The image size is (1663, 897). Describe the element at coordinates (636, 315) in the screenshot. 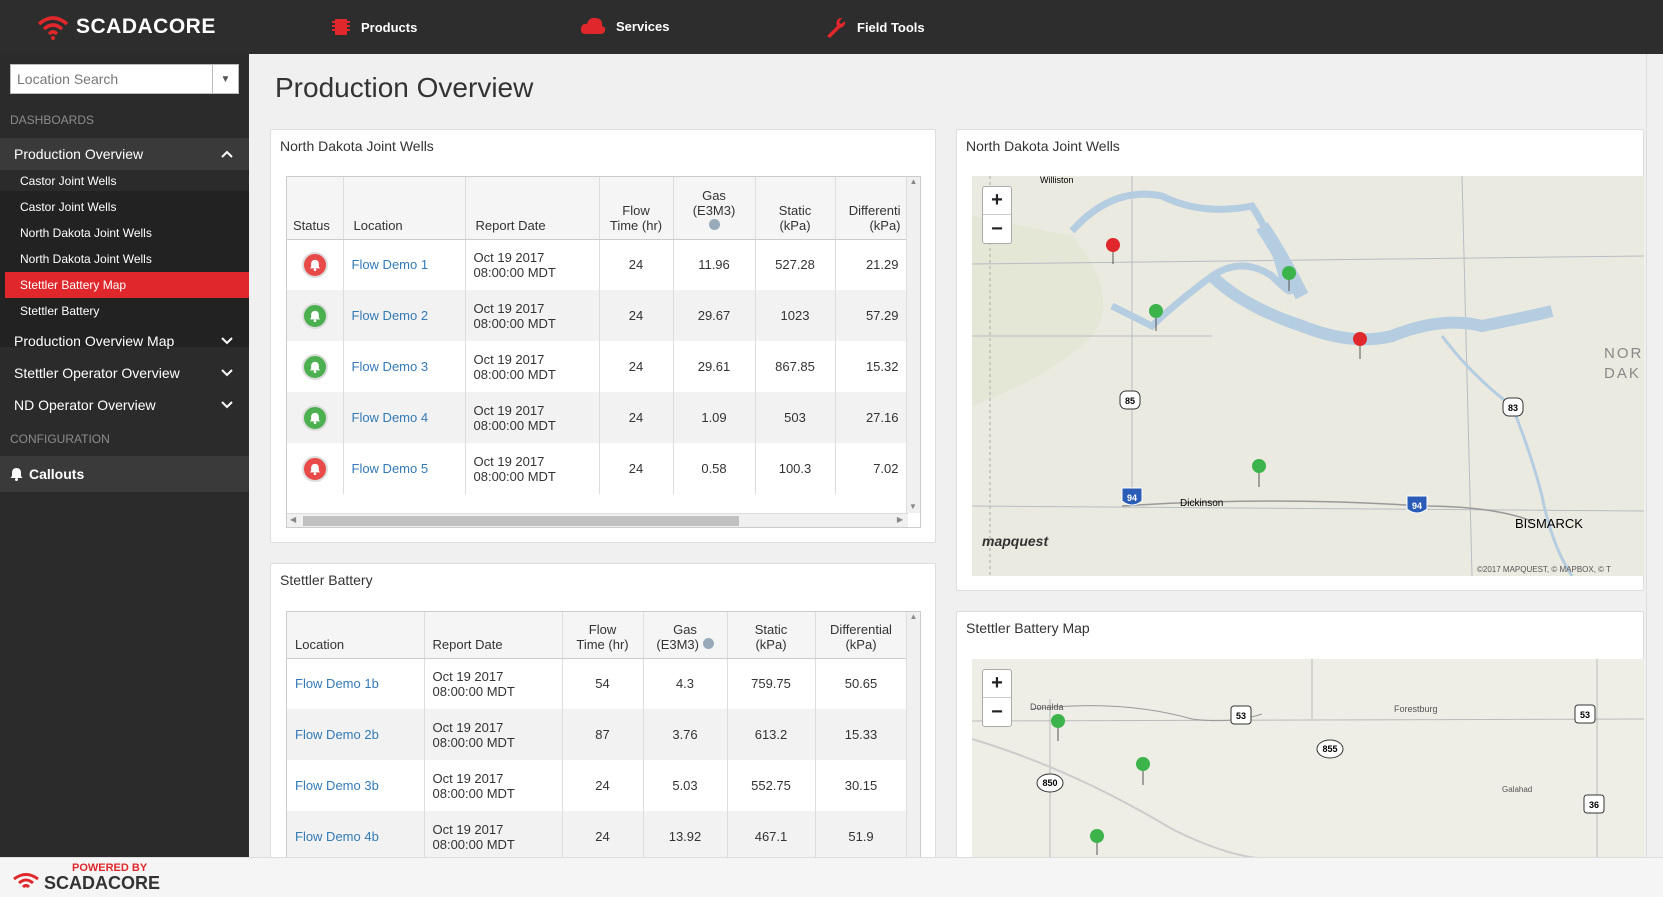

I see `flow-time-cell: 24` at that location.